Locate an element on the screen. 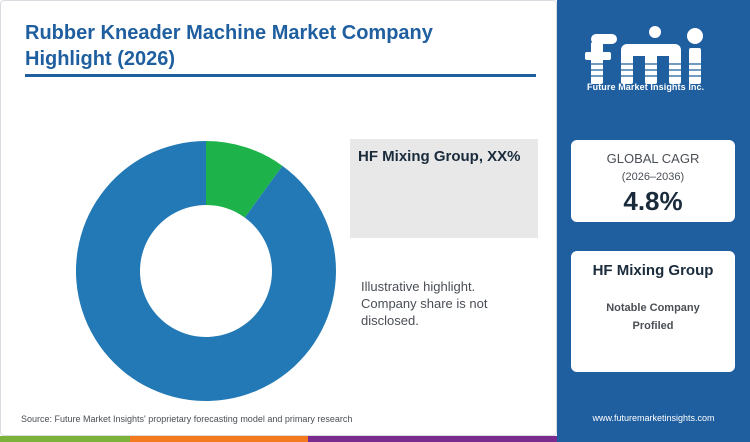 The image size is (750, 442). logo-tagline: Future Market Insights Inc. is located at coordinates (646, 87).